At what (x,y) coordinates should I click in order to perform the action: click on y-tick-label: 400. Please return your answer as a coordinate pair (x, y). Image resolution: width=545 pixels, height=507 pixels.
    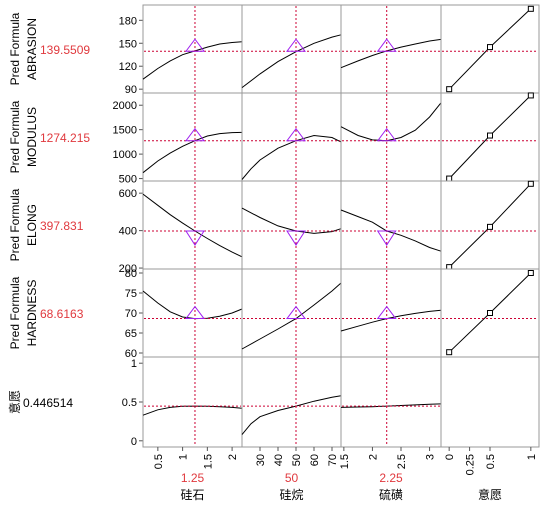
    Looking at the image, I should click on (128, 232).